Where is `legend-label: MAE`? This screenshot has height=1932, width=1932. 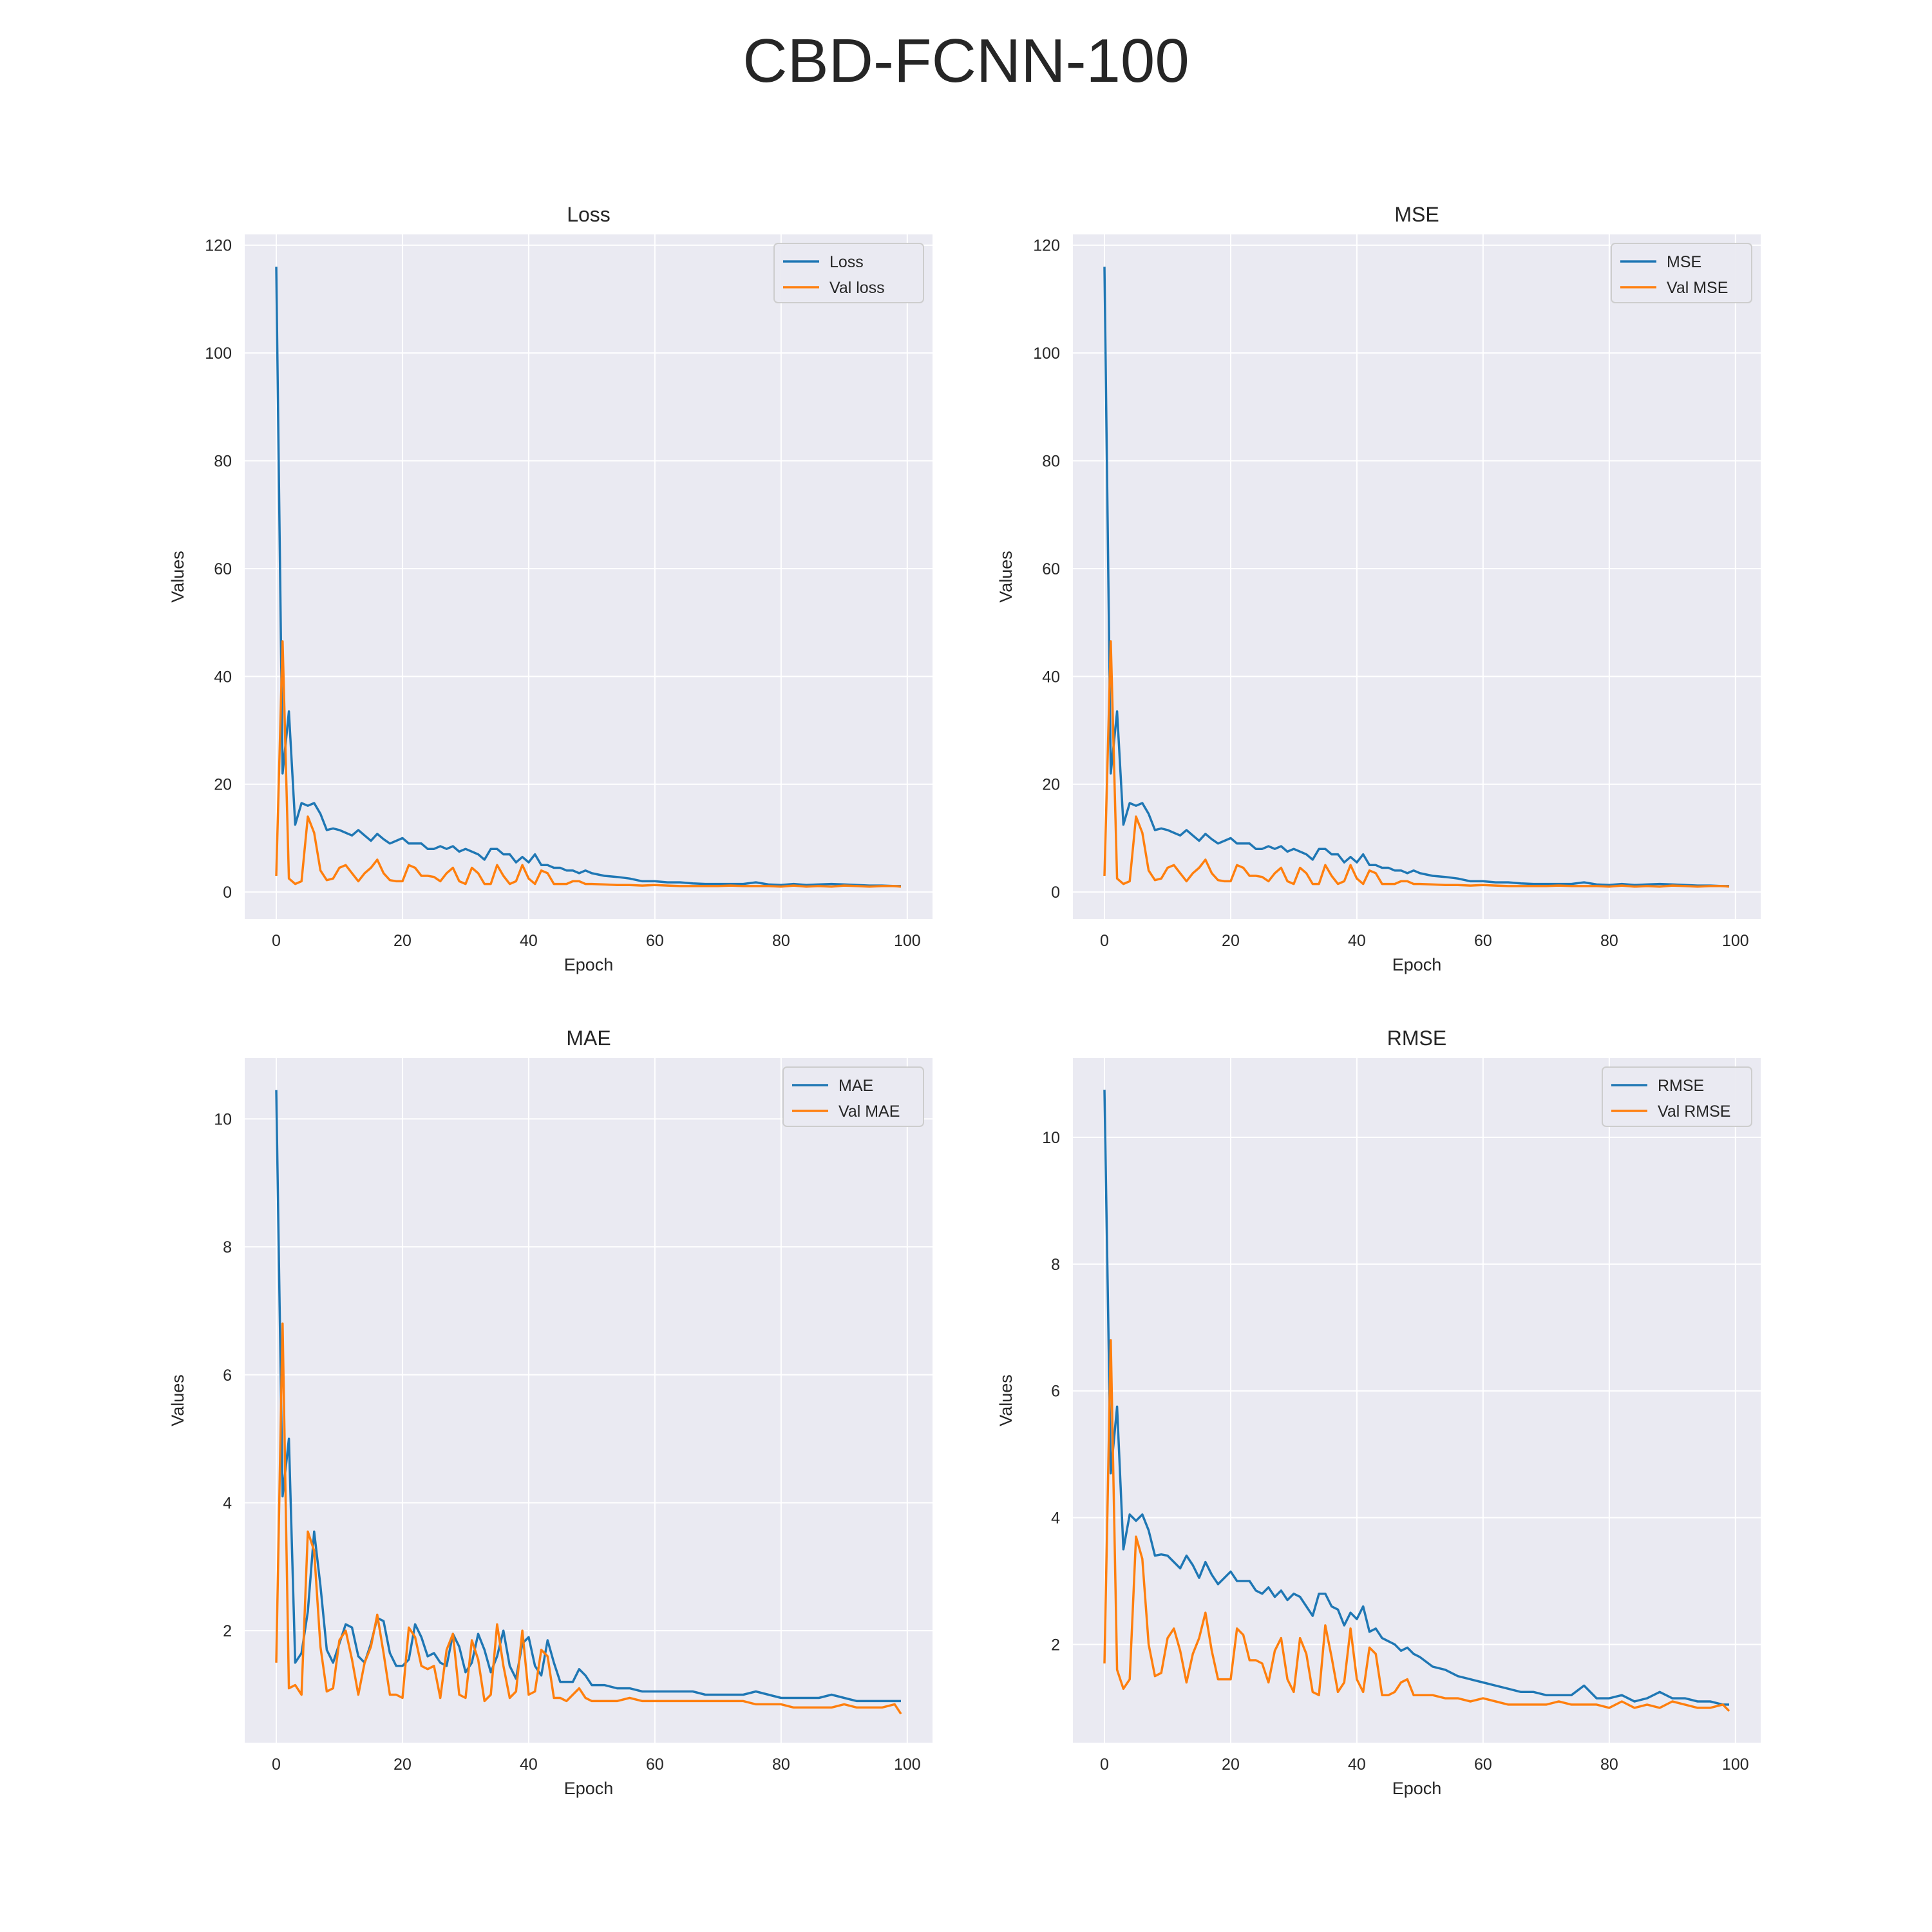 legend-label: MAE is located at coordinates (855, 1086).